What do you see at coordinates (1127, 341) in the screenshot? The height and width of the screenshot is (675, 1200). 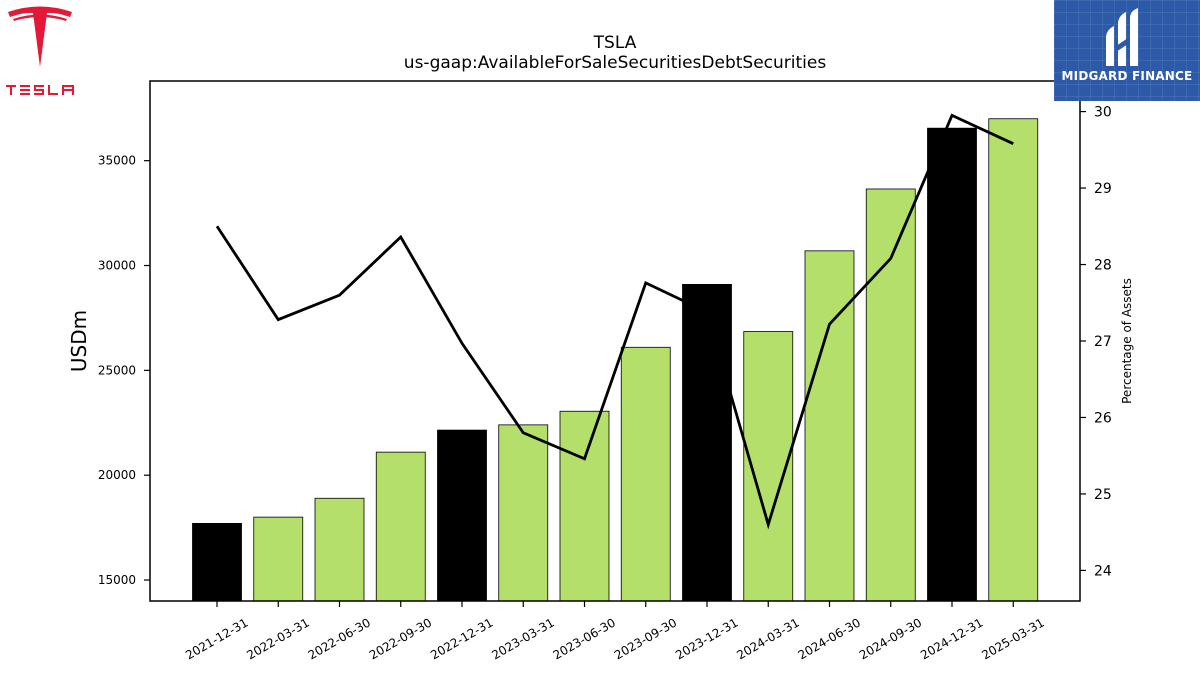 I see `y-axis-right-label: Percentage of Assets` at bounding box center [1127, 341].